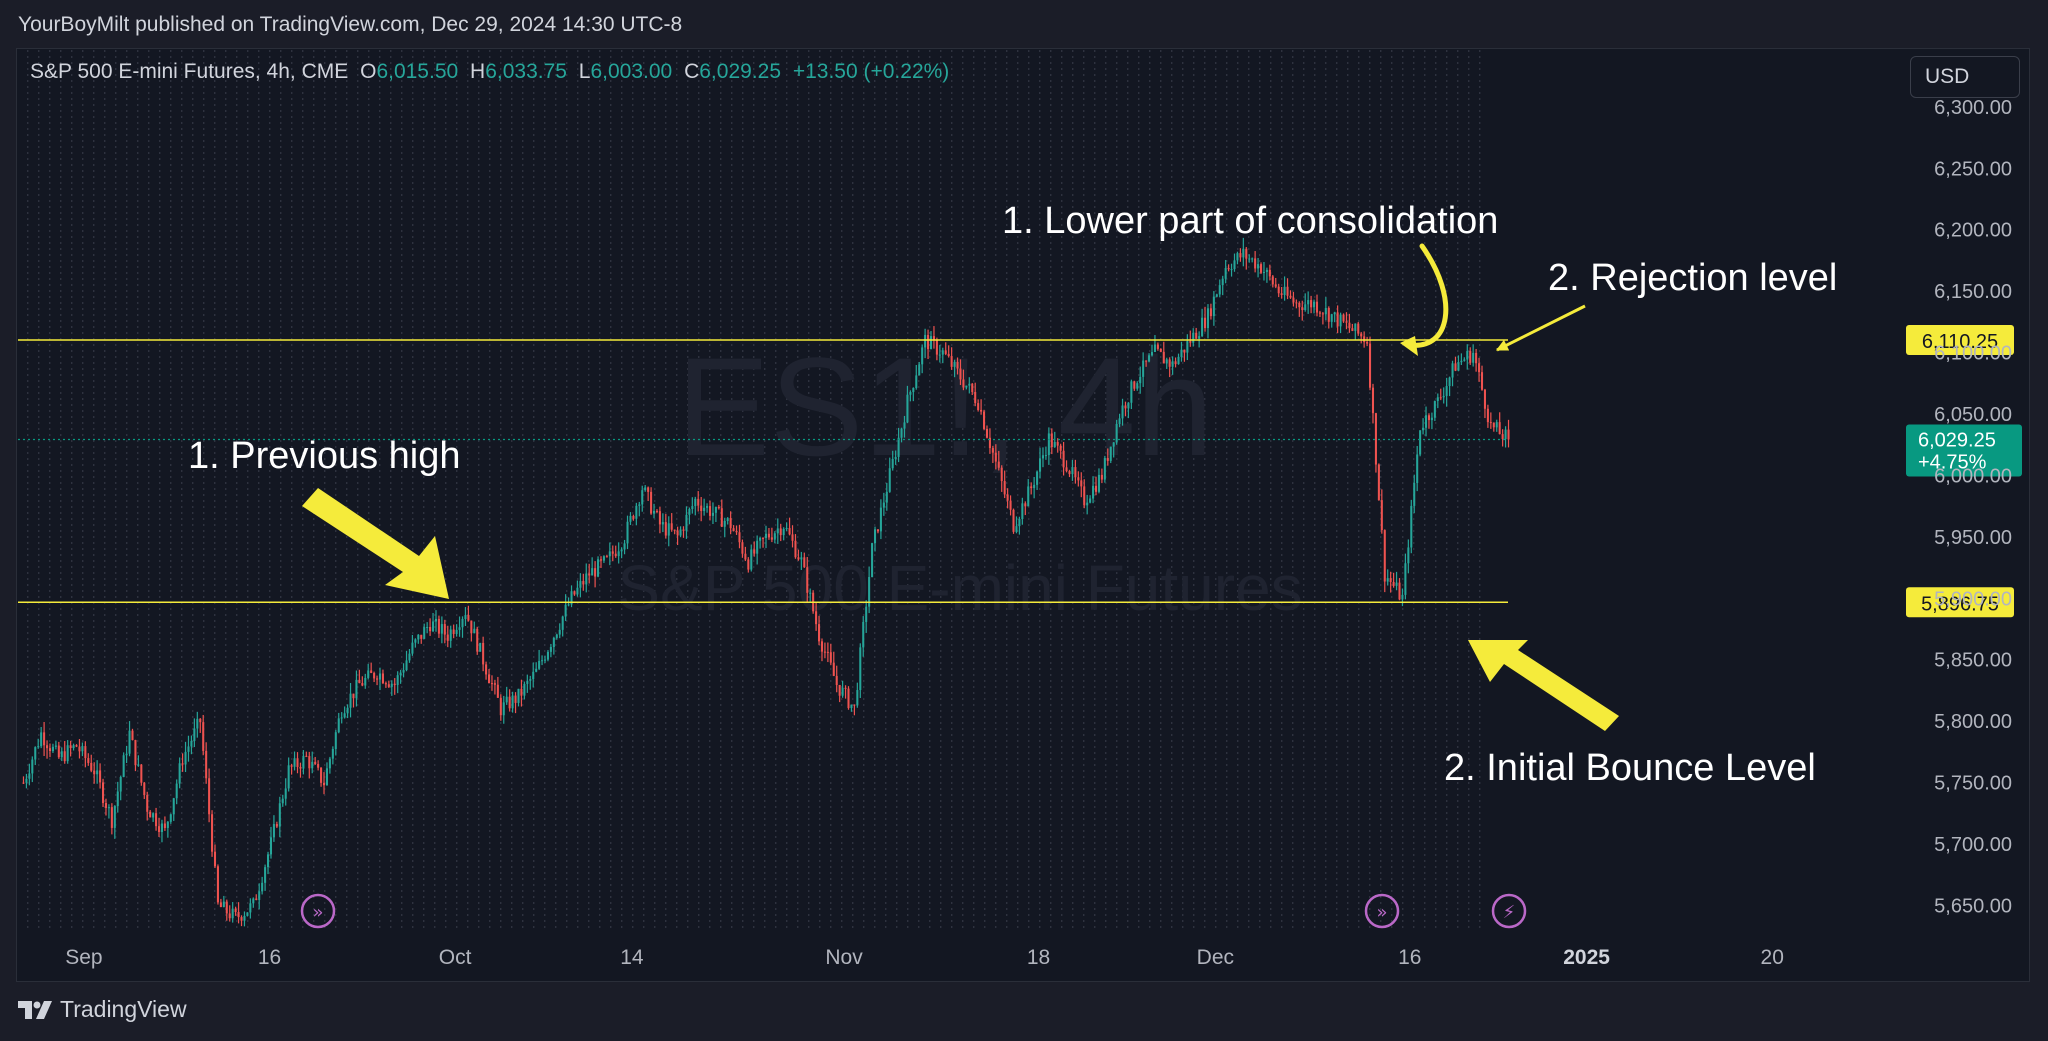 Image resolution: width=2048 pixels, height=1041 pixels. Describe the element at coordinates (1540, 328) in the screenshot. I see `annotation-arrow-rejection` at that location.